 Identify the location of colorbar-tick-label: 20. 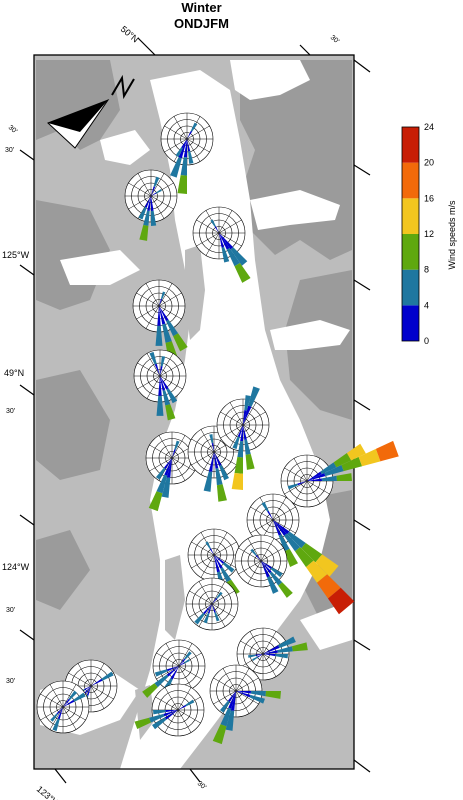
(429, 163).